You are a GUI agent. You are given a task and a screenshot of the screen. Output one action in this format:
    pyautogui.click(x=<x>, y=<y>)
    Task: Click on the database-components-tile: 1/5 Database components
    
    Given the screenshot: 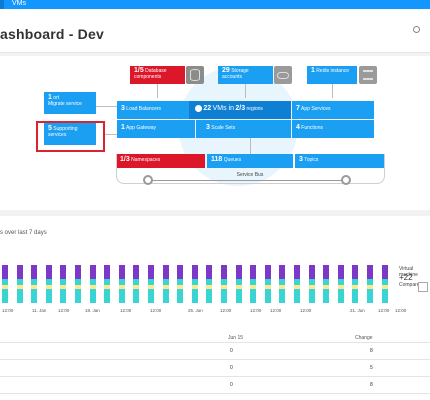 What is the action you would take?
    pyautogui.click(x=157, y=75)
    